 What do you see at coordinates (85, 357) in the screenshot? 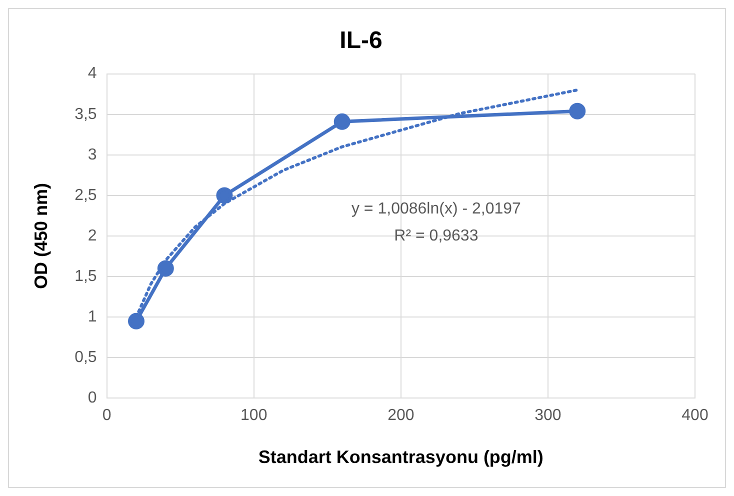
I see `y-tick-label: 0,5` at bounding box center [85, 357].